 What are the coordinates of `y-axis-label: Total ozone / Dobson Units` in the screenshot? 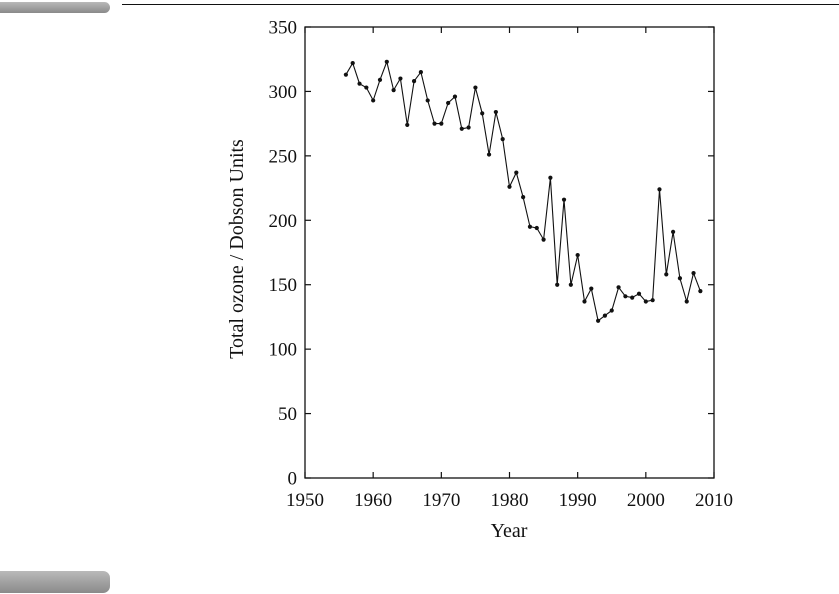 It's located at (237, 249).